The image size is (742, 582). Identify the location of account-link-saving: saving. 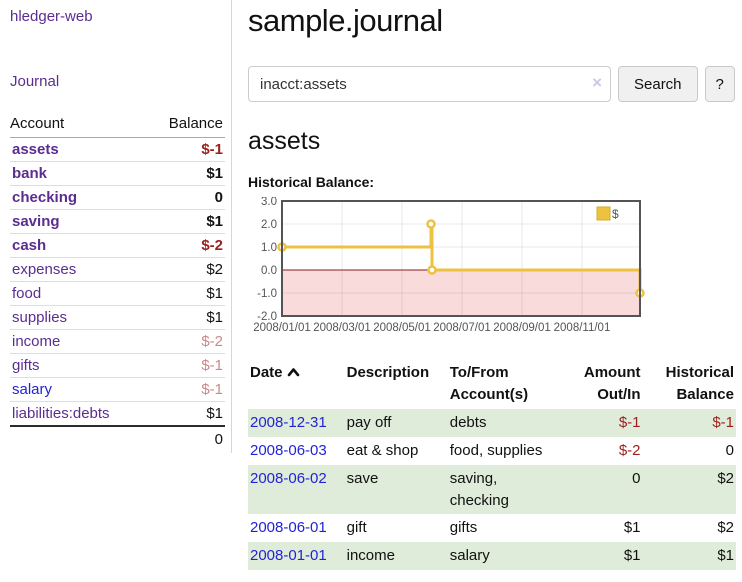
(36, 221).